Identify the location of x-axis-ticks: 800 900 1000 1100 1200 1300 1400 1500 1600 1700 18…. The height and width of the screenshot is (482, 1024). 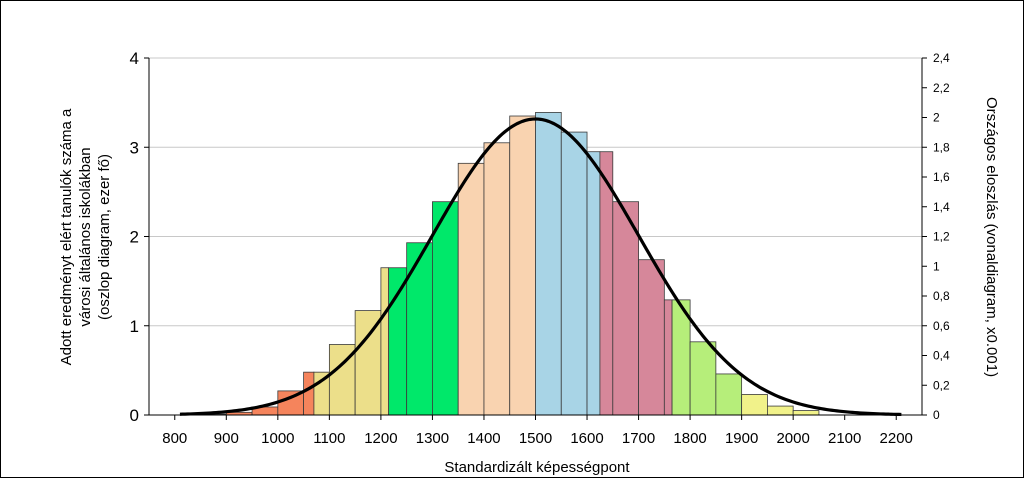
(537, 431).